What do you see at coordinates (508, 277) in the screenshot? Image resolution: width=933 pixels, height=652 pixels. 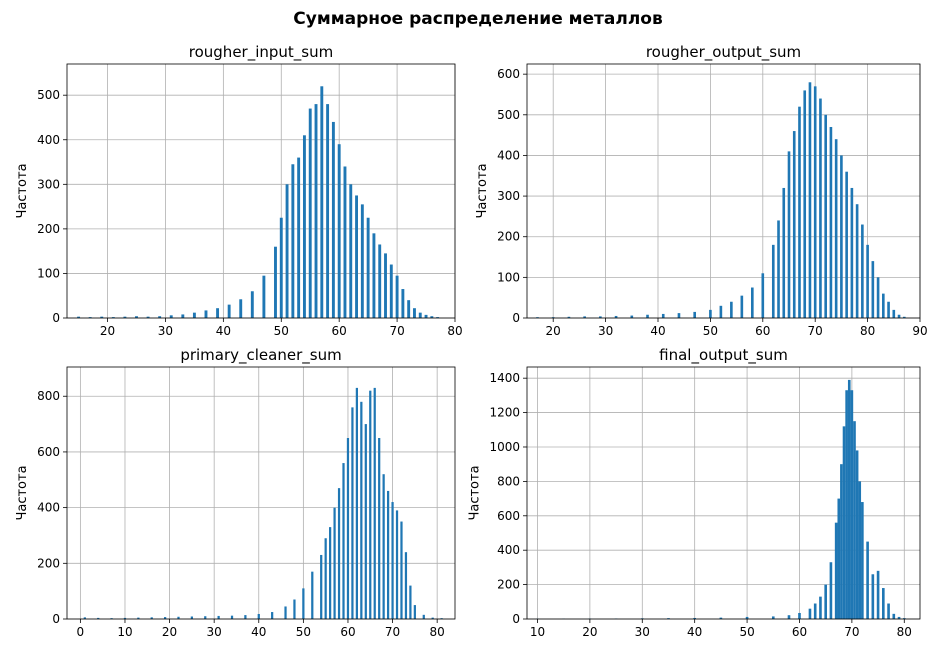 I see `y-tick-label: 100` at bounding box center [508, 277].